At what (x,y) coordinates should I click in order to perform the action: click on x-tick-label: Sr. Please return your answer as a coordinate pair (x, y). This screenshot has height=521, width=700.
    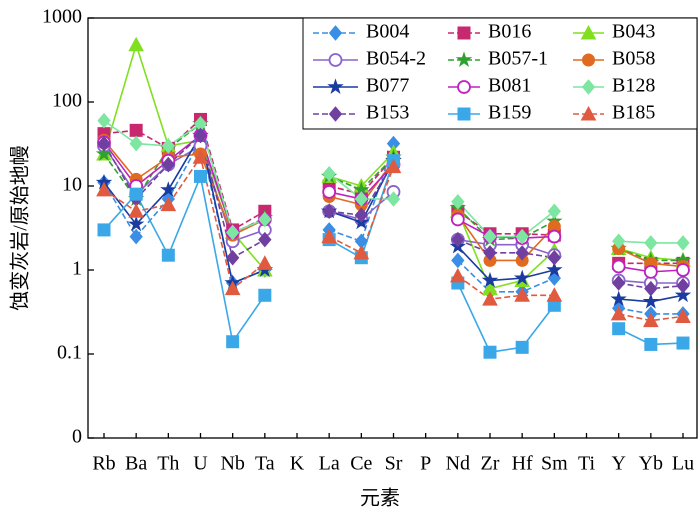
    Looking at the image, I should click on (394, 464).